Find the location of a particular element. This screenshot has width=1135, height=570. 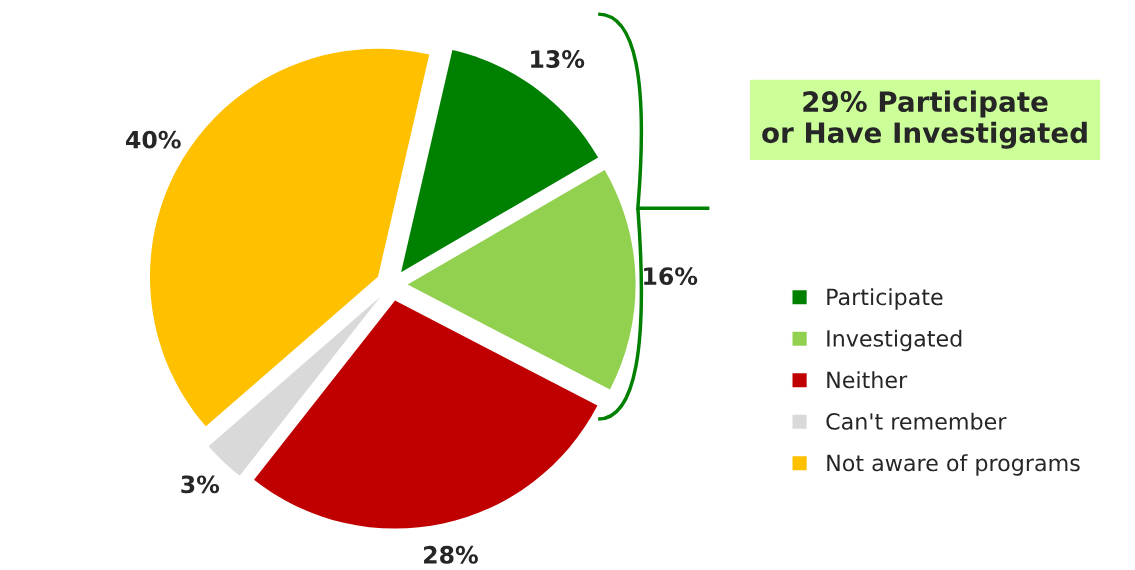

legend-label: Participate is located at coordinates (885, 299).